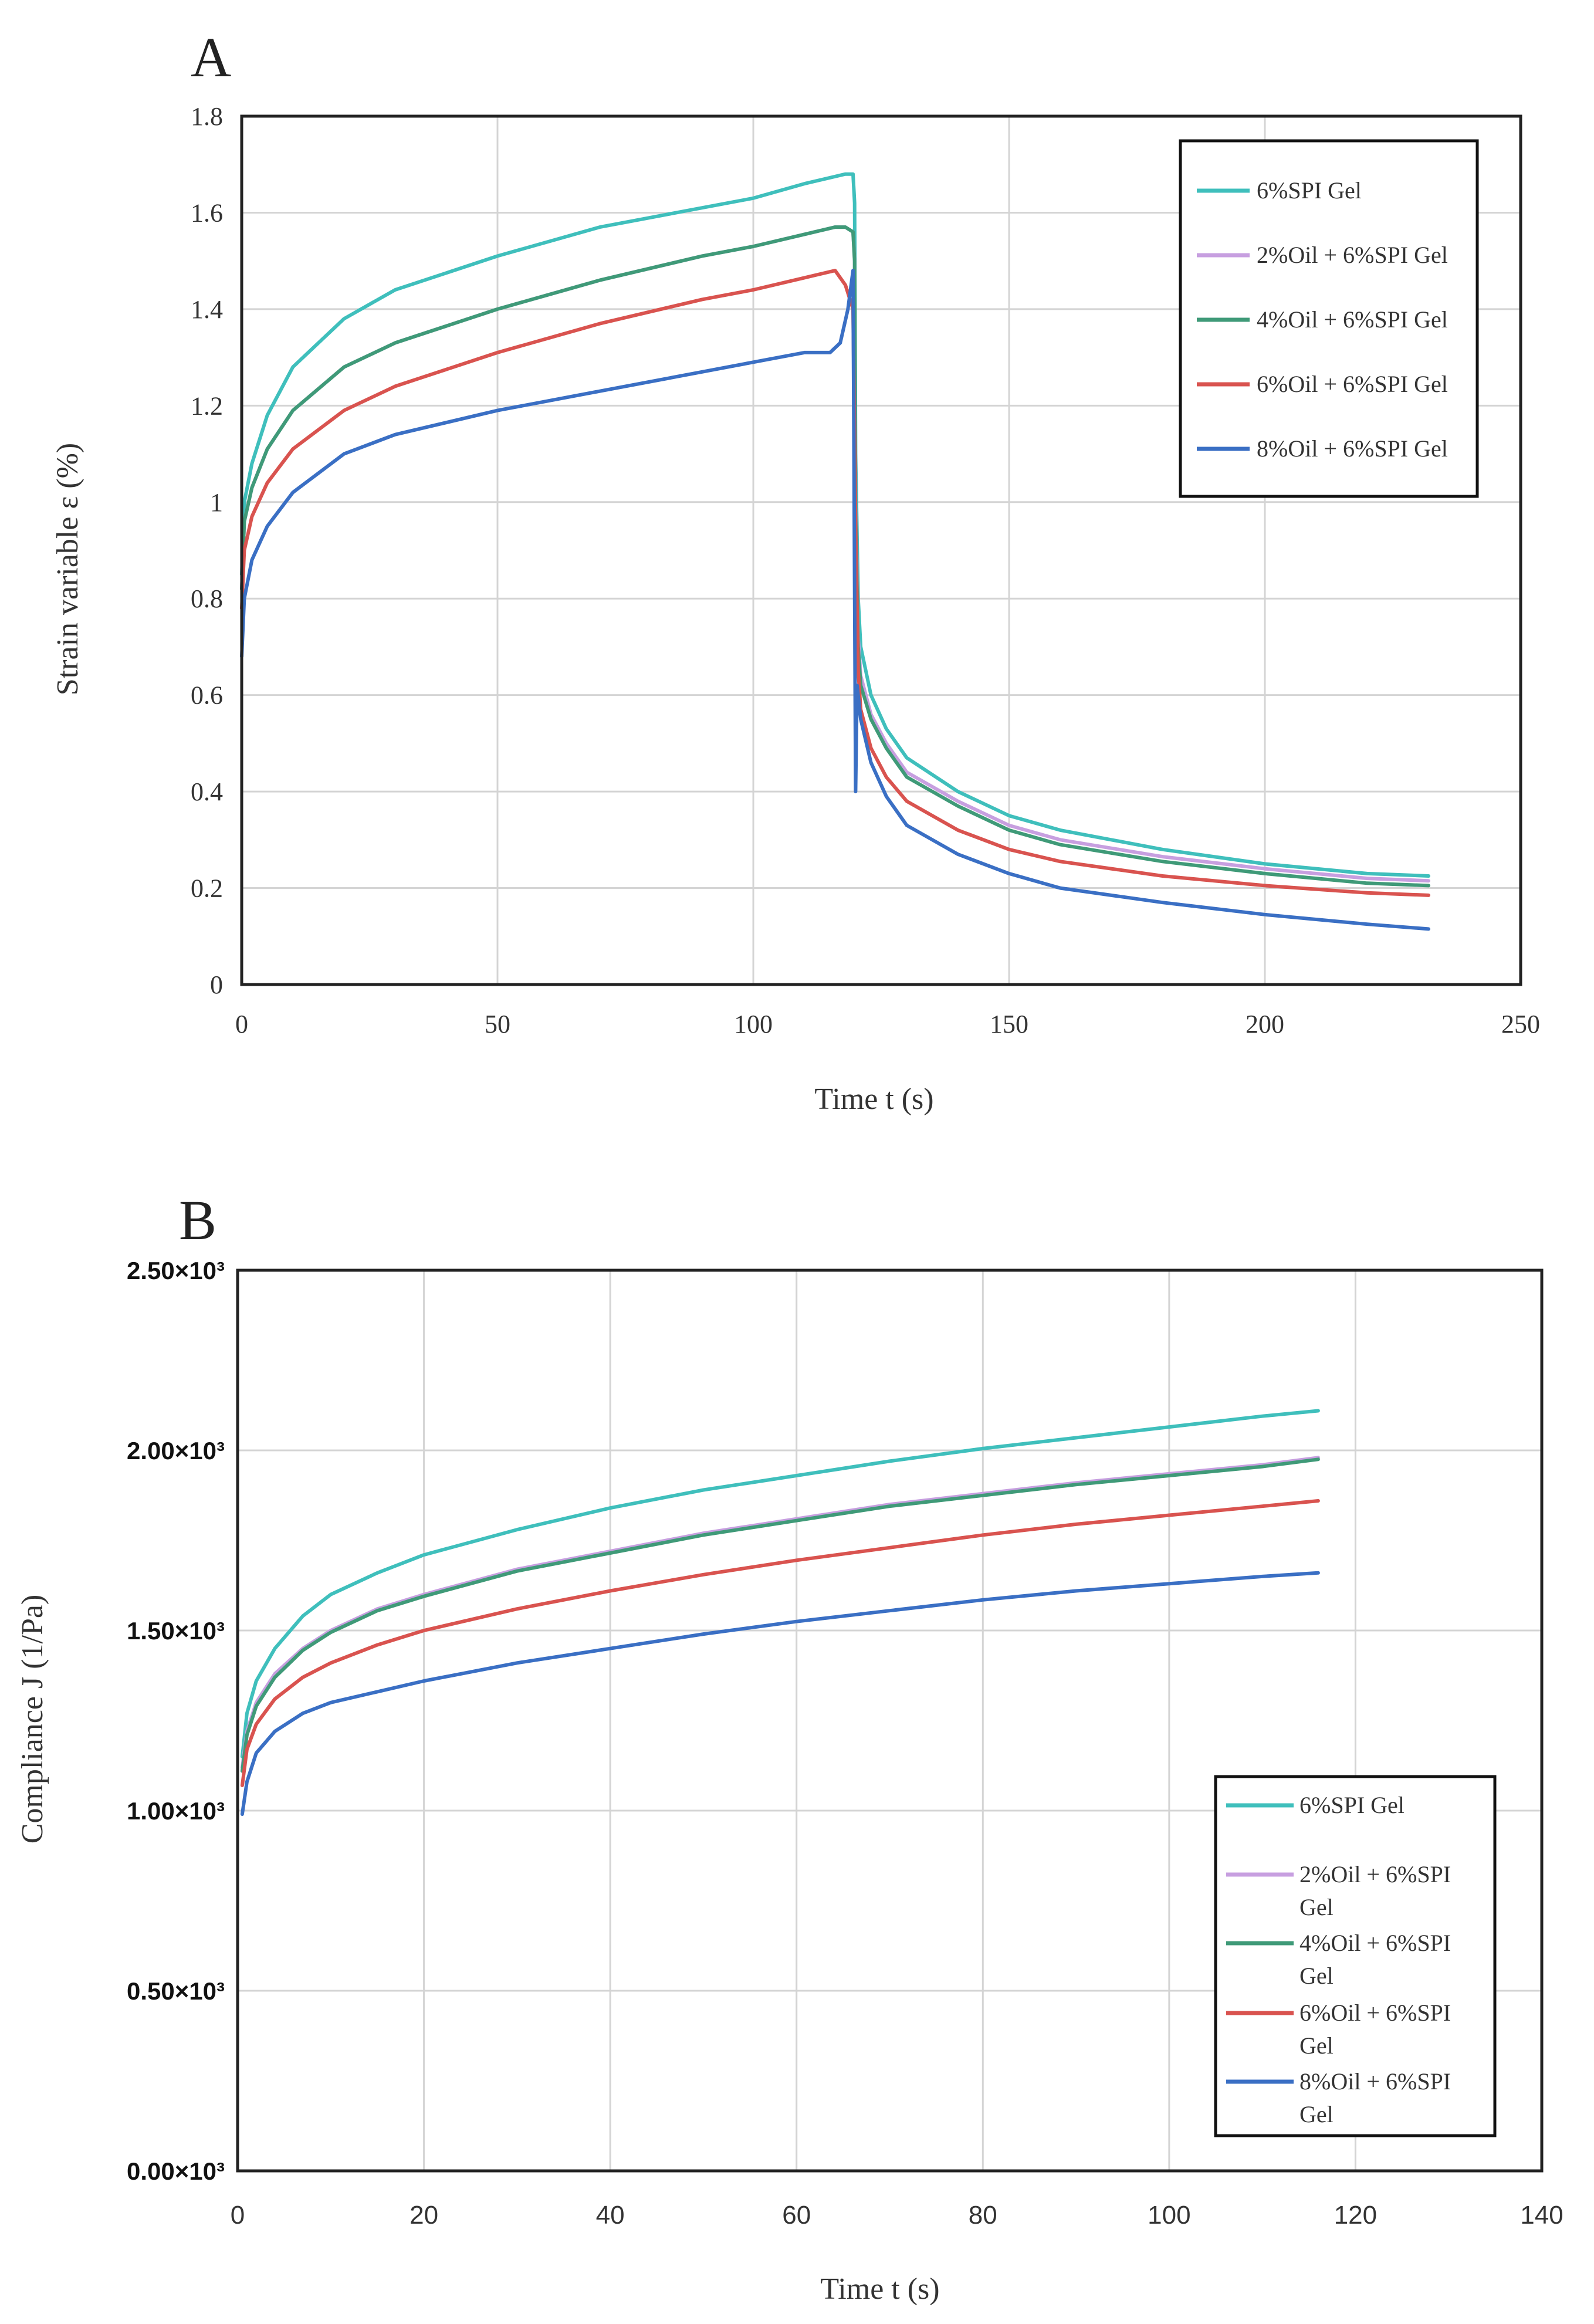 This screenshot has width=1594, height=2324. Describe the element at coordinates (1520, 1024) in the screenshot. I see `a-x-tick-label: 250` at that location.